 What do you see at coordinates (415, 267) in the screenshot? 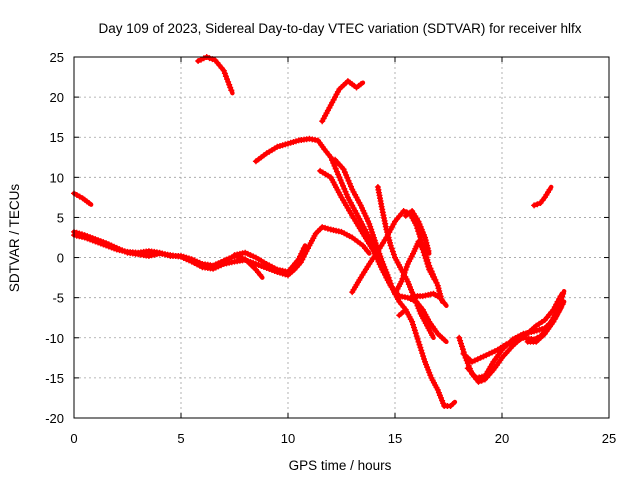
I see `series-sat-m` at bounding box center [415, 267].